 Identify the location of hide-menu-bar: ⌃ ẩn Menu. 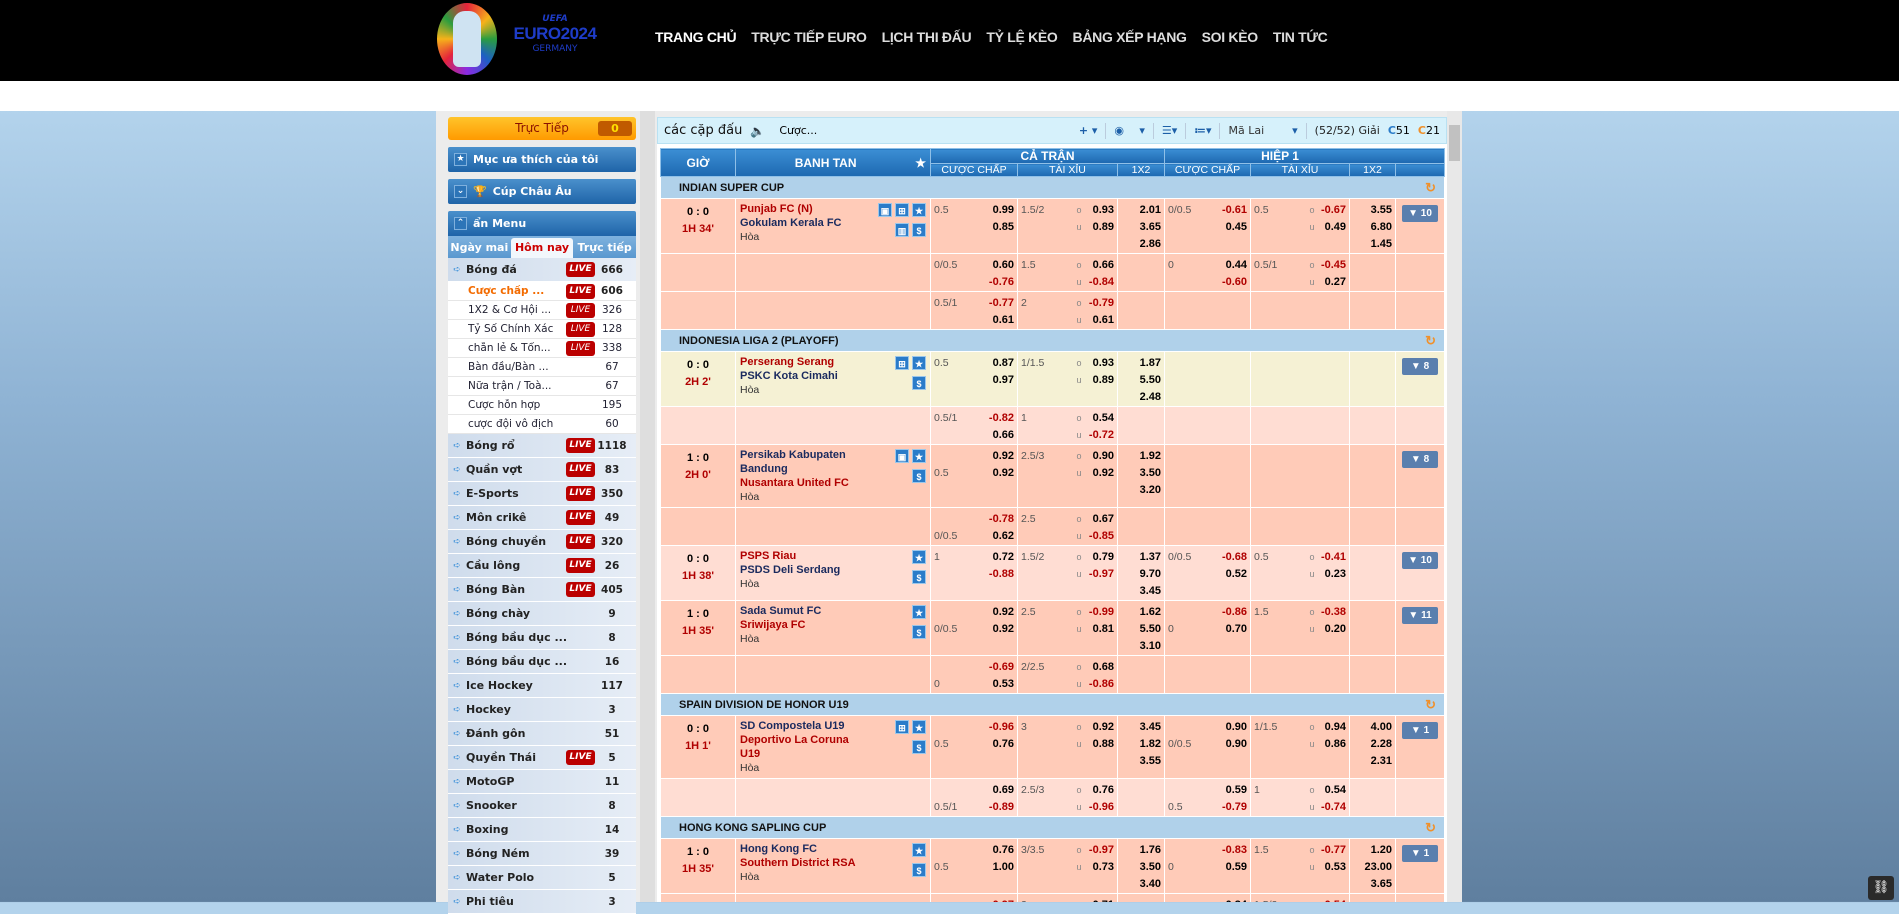
(542, 223).